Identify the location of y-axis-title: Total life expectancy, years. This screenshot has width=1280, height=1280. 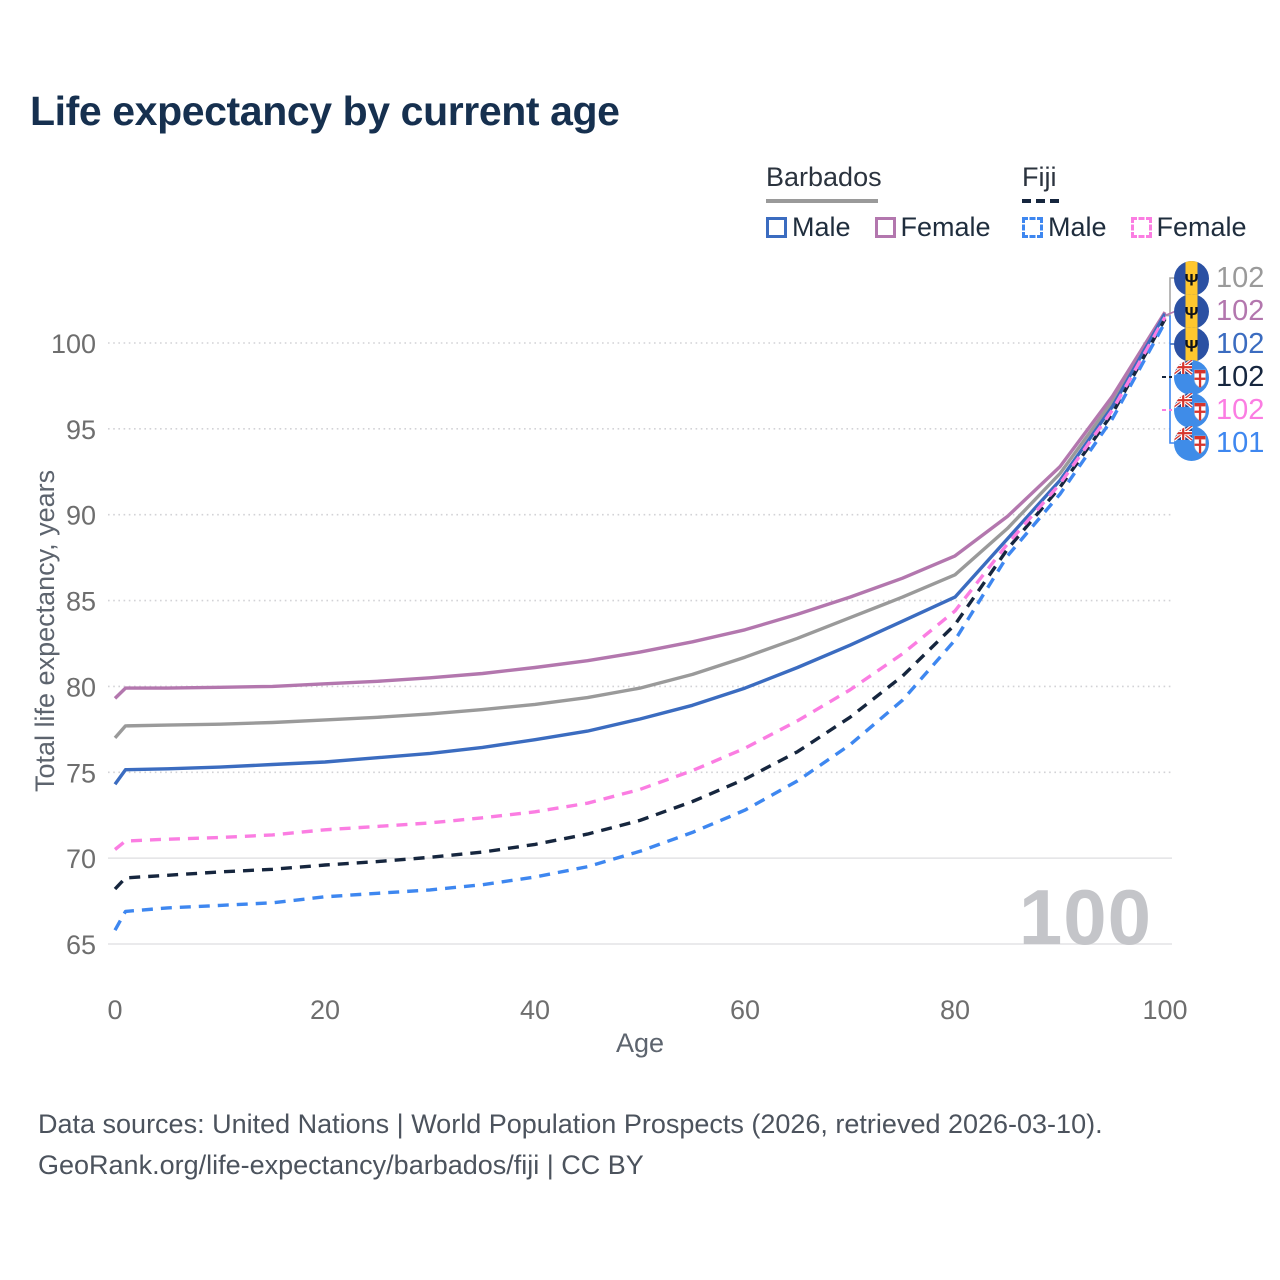
(45, 630).